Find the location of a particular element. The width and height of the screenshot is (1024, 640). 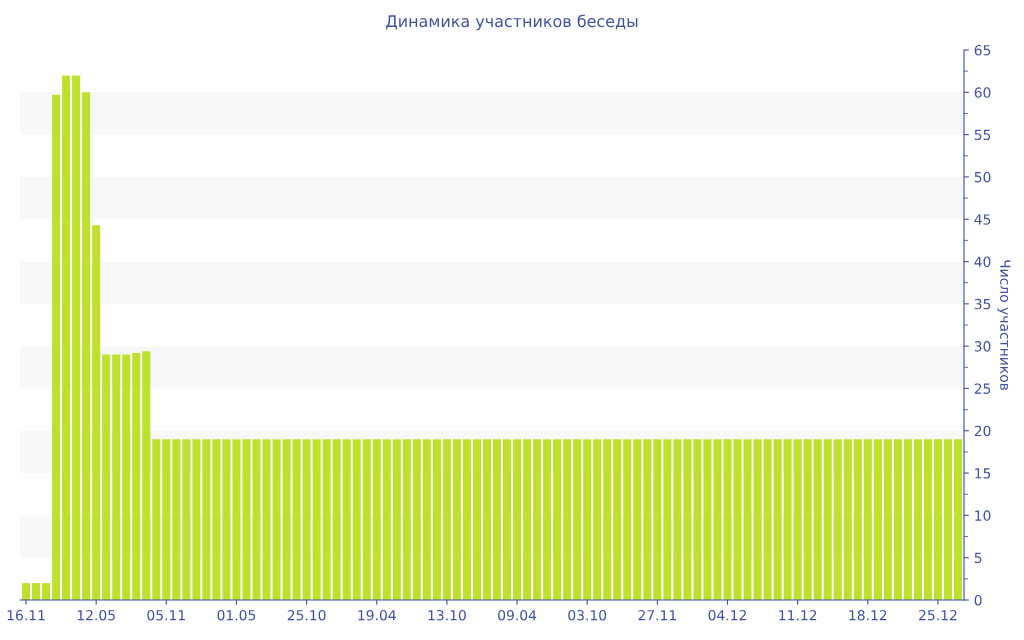

y-tick-label: 35 is located at coordinates (982, 304).